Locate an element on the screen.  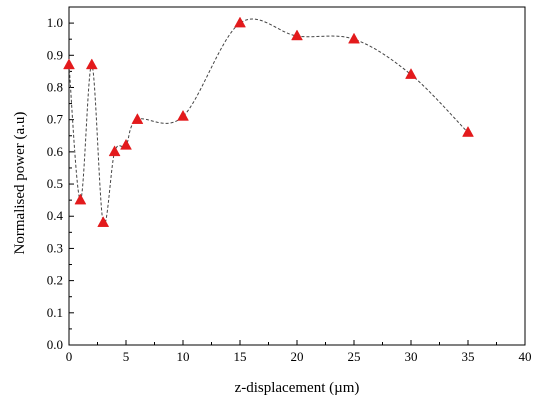
y-tick-label: 0.8 is located at coordinates (55, 86).